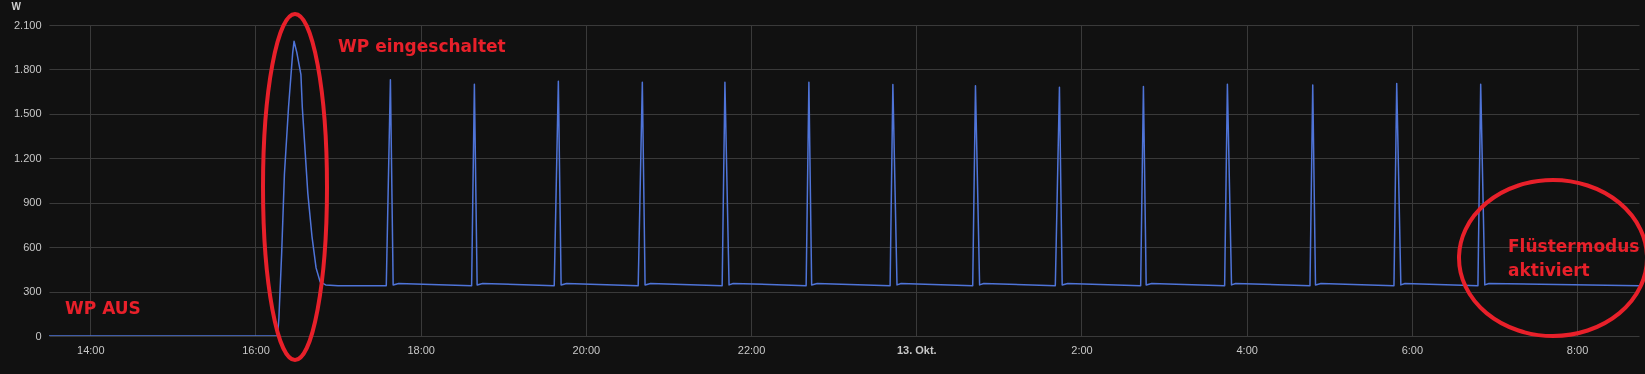 This screenshot has height=374, width=1645. What do you see at coordinates (1412, 349) in the screenshot?
I see `x-tick-label: 6:00` at bounding box center [1412, 349].